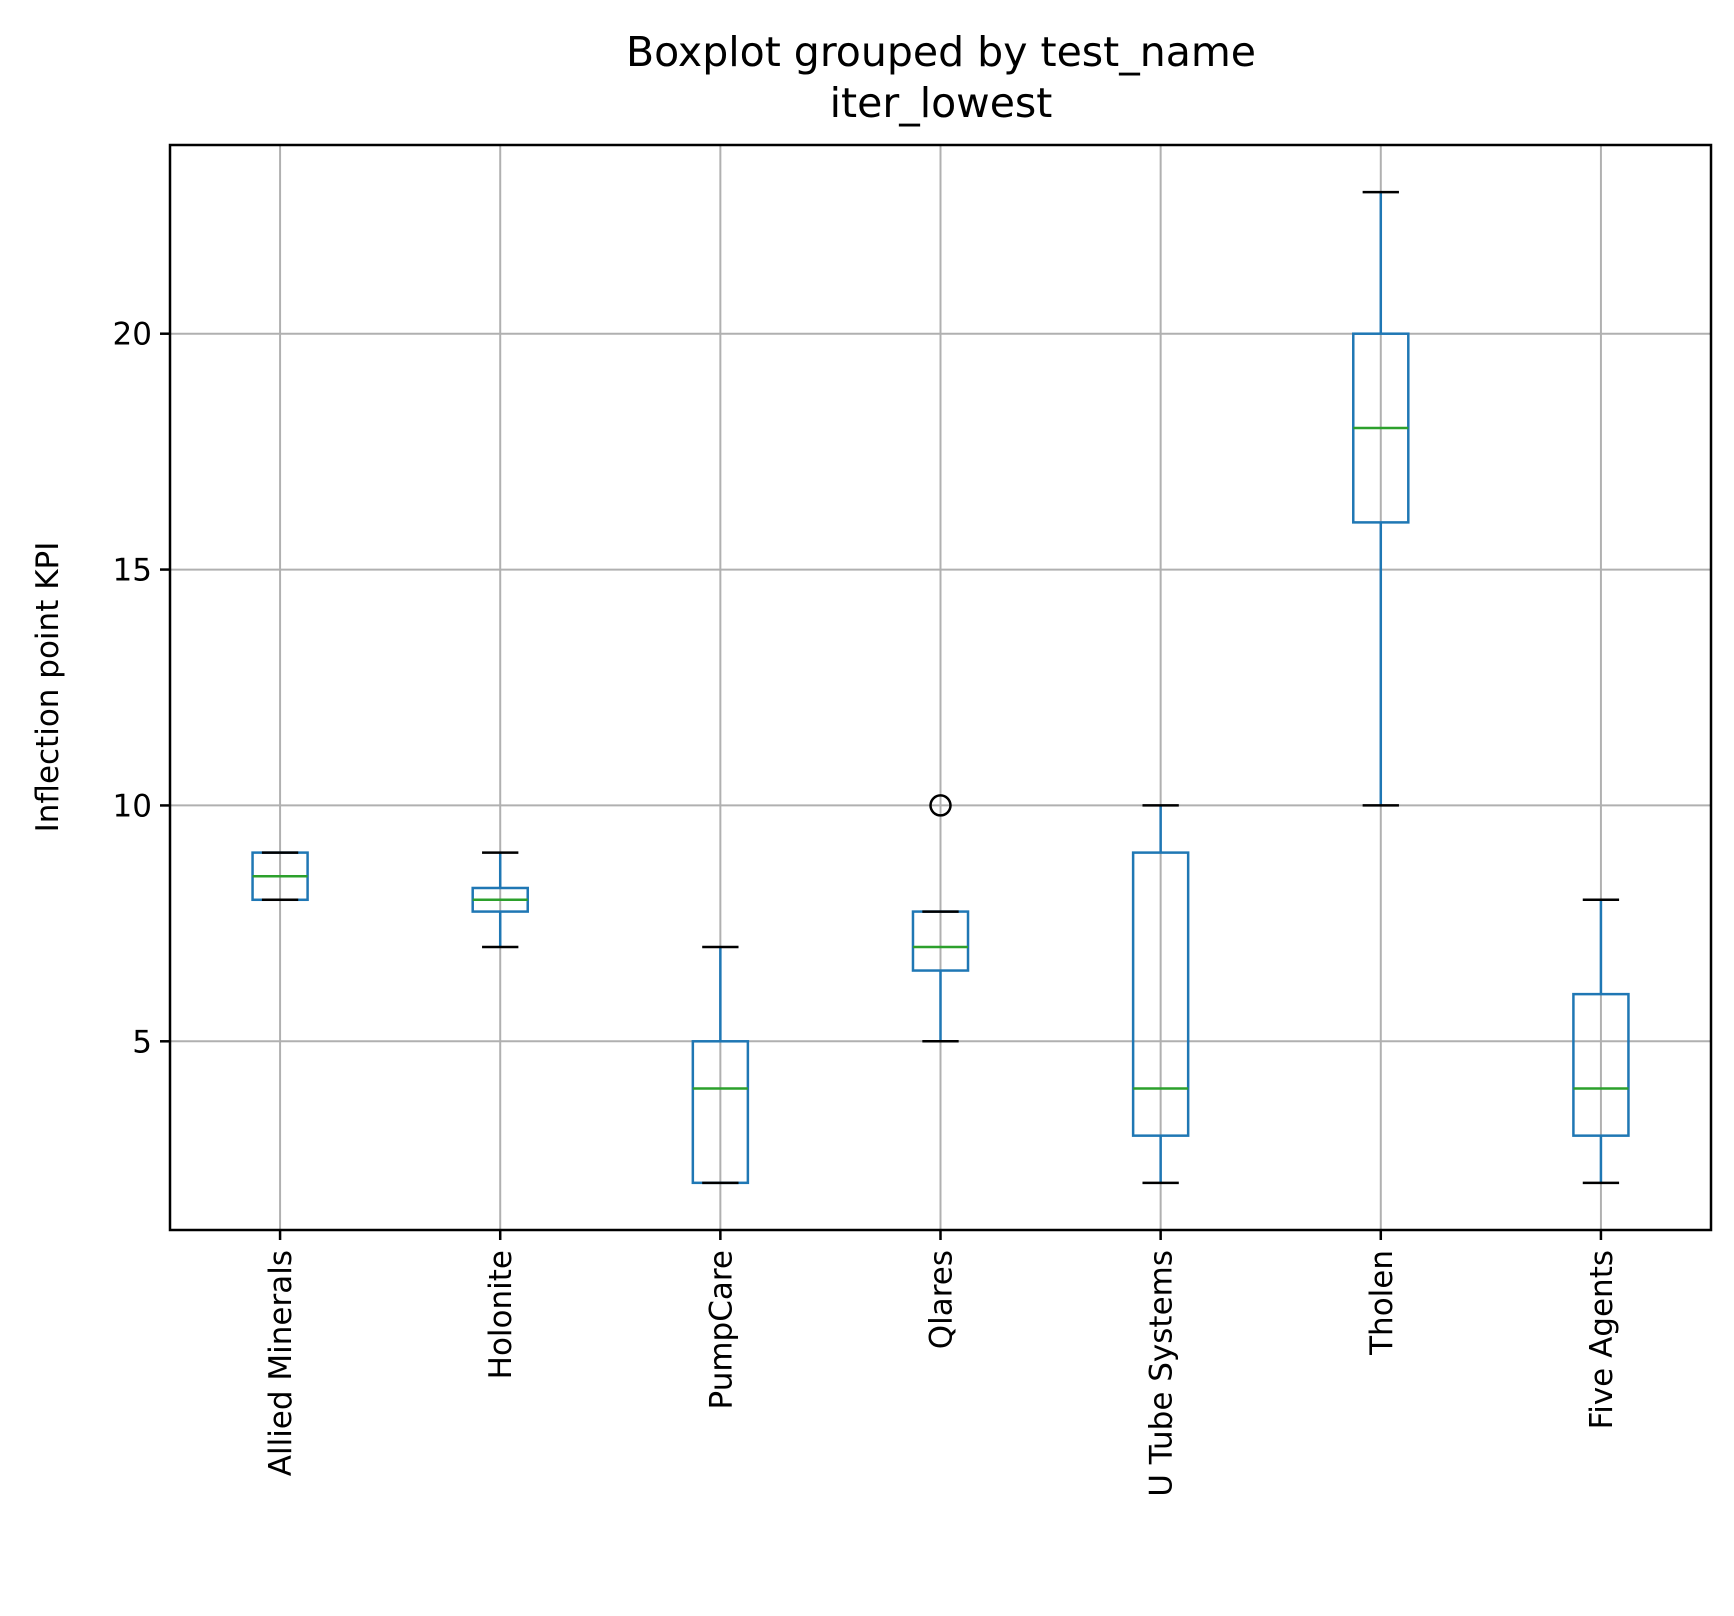  What do you see at coordinates (132, 335) in the screenshot?
I see `y-tick-label: 20` at bounding box center [132, 335].